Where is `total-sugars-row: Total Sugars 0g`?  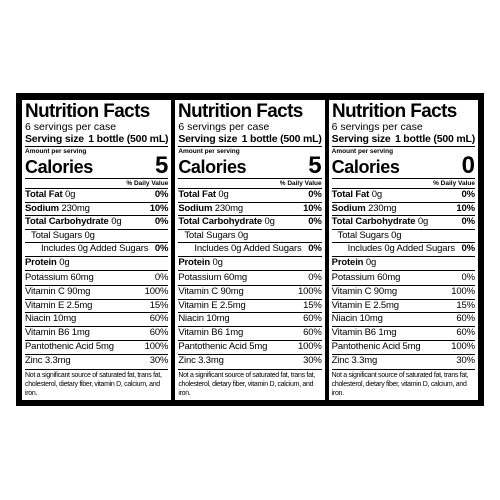 total-sugars-row: Total Sugars 0g is located at coordinates (403, 235).